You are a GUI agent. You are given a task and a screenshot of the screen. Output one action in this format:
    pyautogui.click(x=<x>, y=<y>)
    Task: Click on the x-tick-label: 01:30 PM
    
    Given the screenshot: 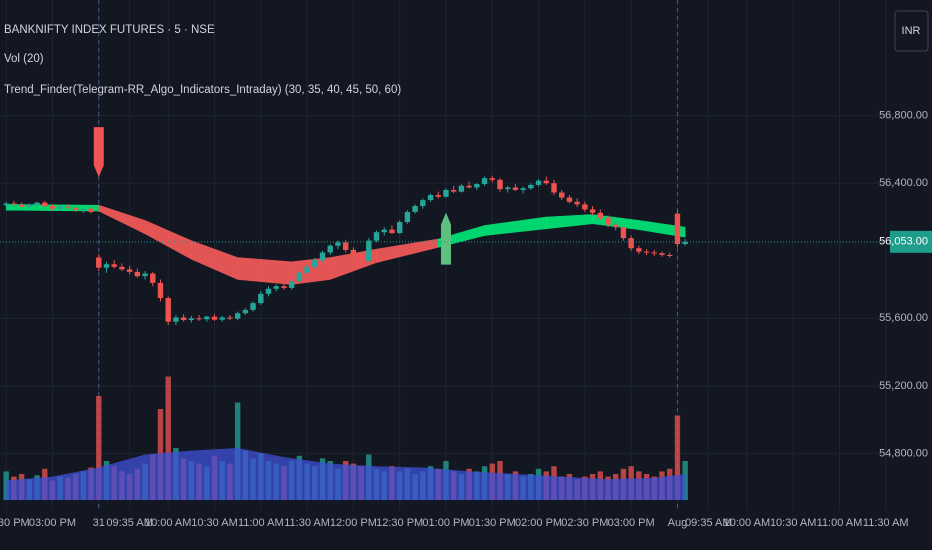 What is the action you would take?
    pyautogui.click(x=492, y=523)
    